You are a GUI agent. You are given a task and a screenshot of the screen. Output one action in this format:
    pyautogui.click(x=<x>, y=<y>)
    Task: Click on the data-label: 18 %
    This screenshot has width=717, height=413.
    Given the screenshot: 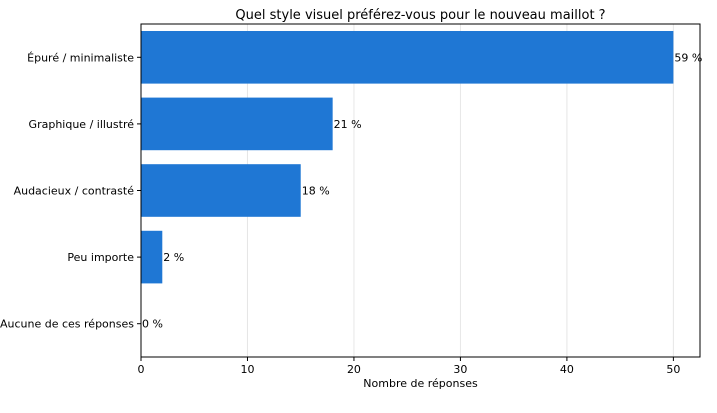 What is the action you would take?
    pyautogui.click(x=316, y=191)
    